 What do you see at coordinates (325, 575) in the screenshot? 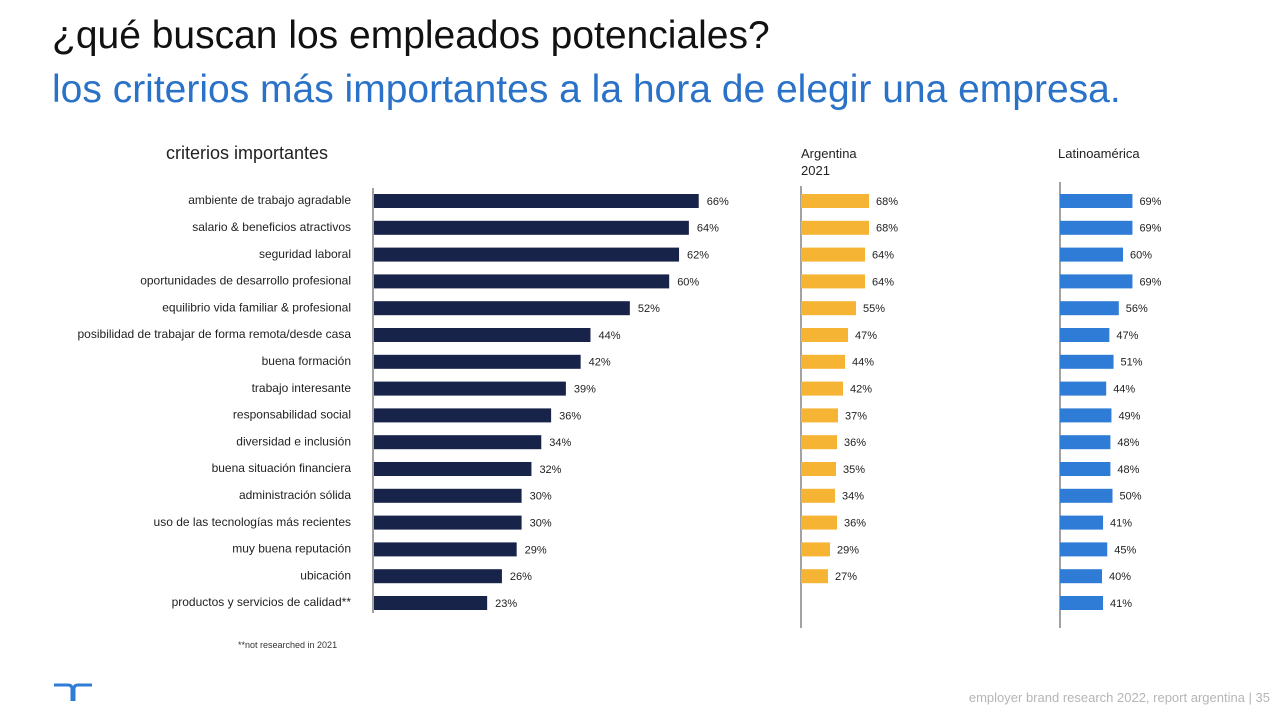
I see `category-label: ubicación` at bounding box center [325, 575].